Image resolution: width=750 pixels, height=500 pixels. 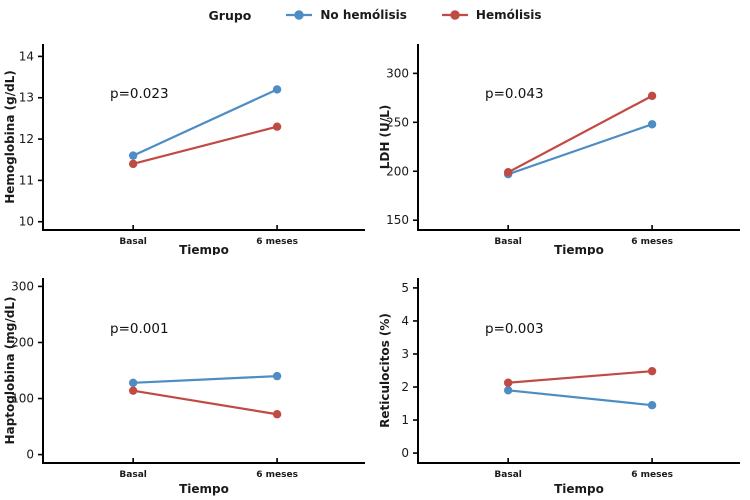 I want to click on y-tick-label: 250, so click(x=397, y=122).